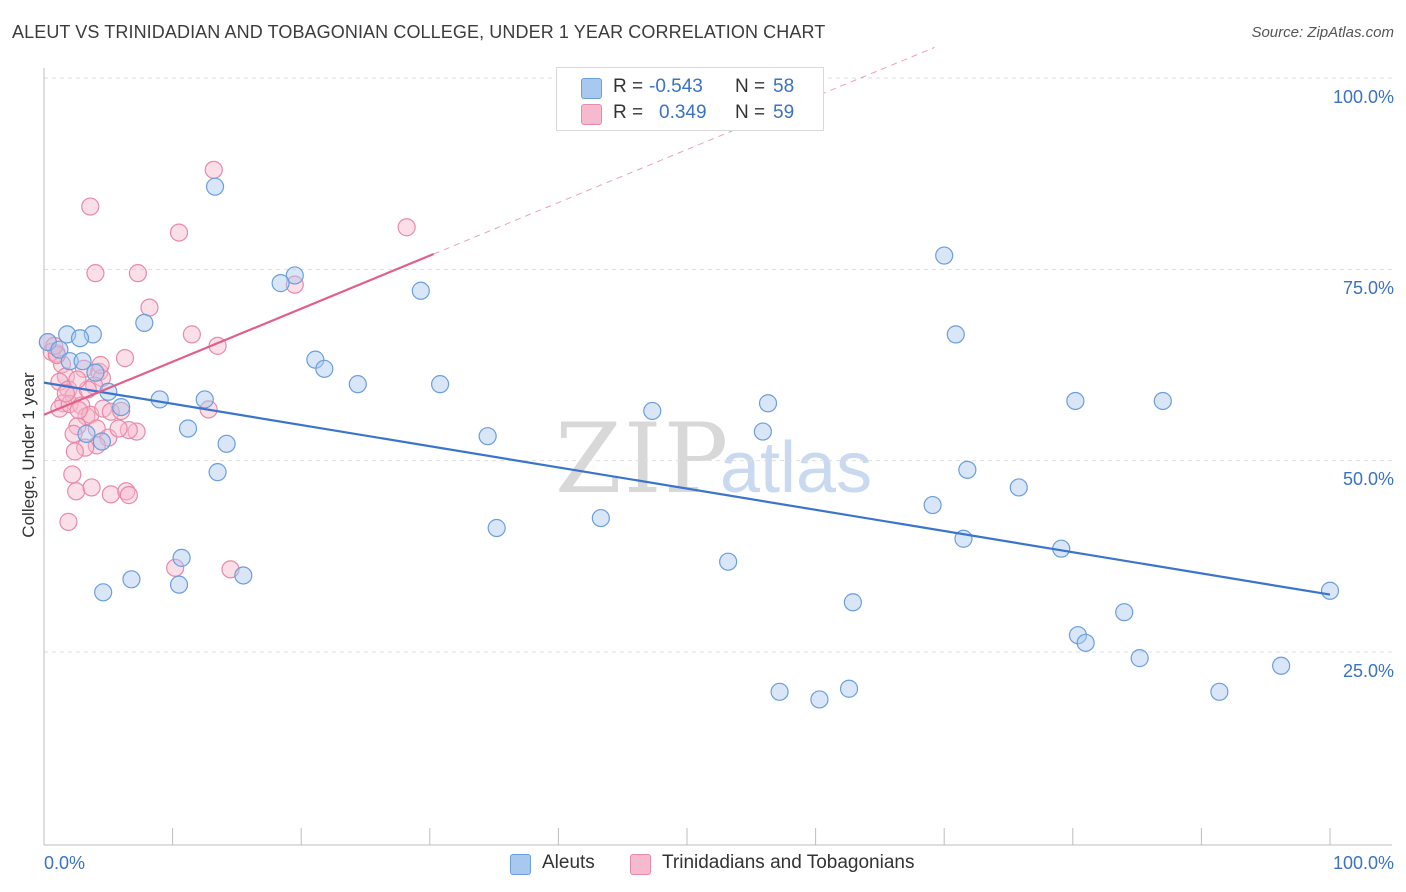  Describe the element at coordinates (784, 112) in the screenshot. I see `trinidadians-n-value: 59` at that location.